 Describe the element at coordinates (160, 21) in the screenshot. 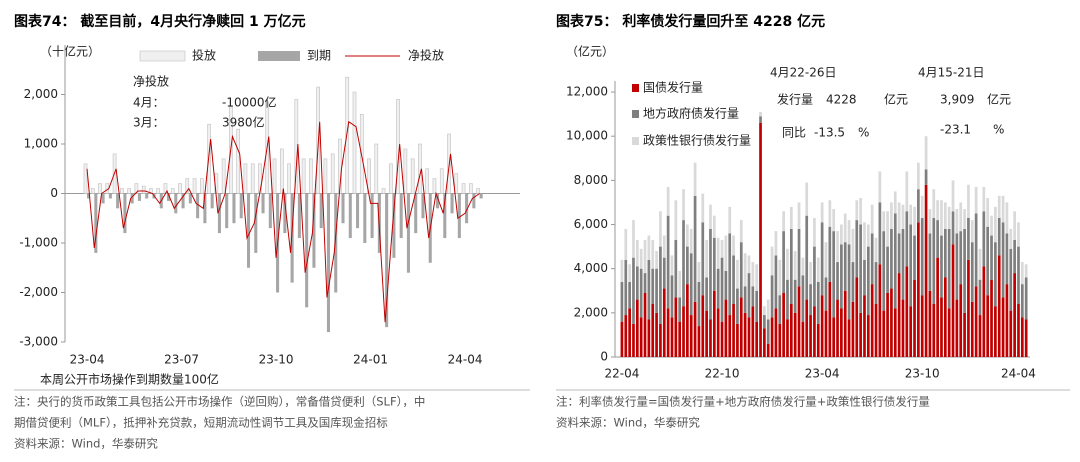

I see `chart-title: 图表74： 截至目前，4月央行净赎回 1 万亿元` at that location.